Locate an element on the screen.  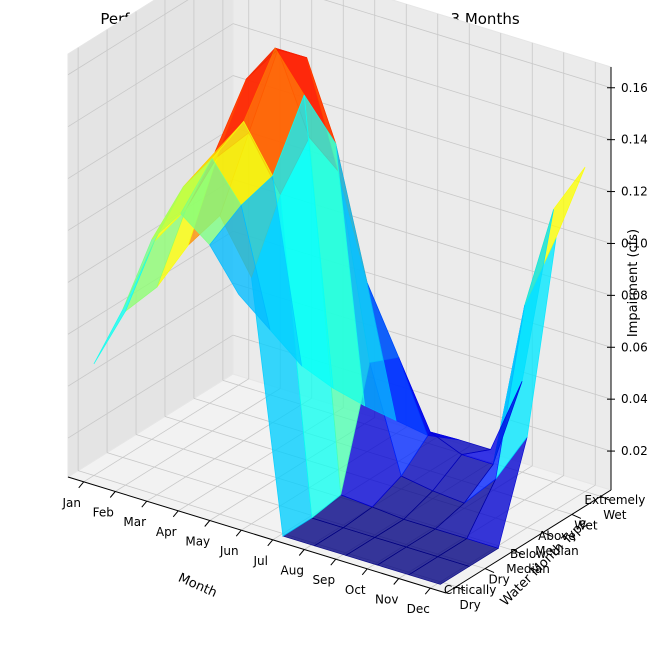
y-tick-label: Critically Dry is located at coordinates (470, 597).